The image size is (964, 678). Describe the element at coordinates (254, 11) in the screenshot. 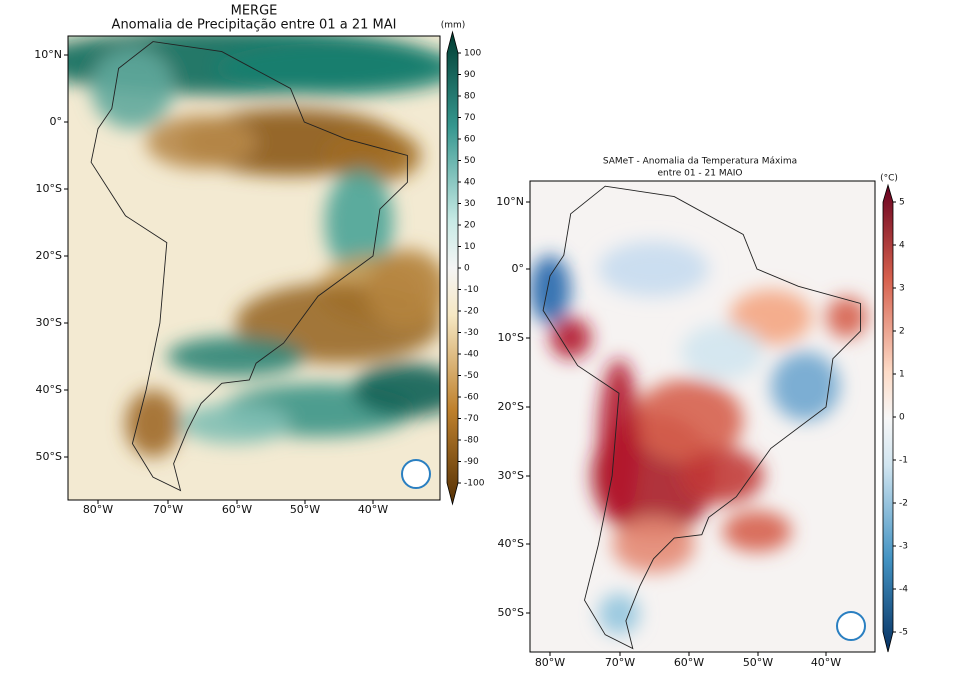

I see `map-title: MERGE` at that location.